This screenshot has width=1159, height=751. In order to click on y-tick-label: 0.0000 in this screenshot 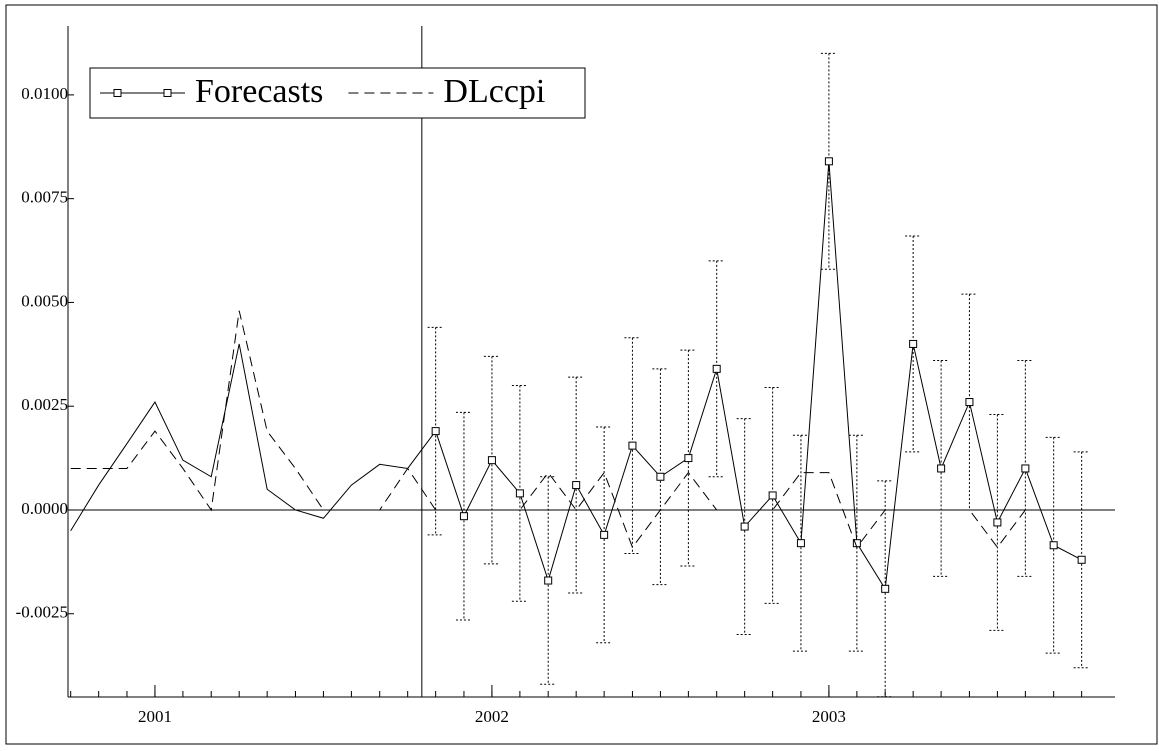, I will do `click(44, 508)`.